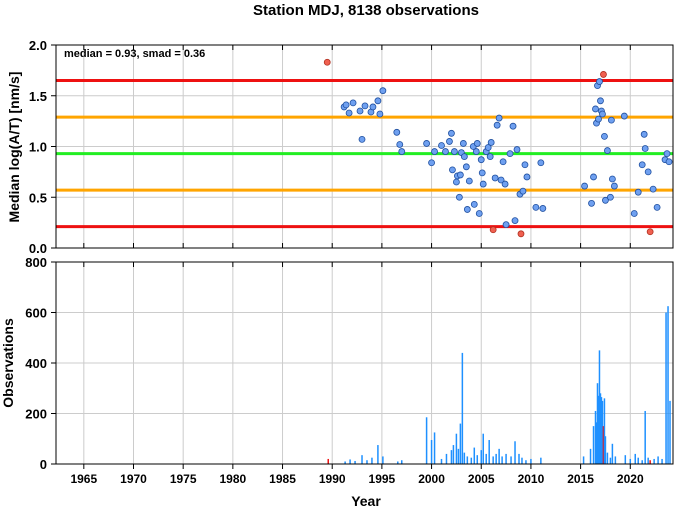 The width and height of the screenshot is (677, 516). I want to click on x-tick-label: 1985, so click(282, 479).